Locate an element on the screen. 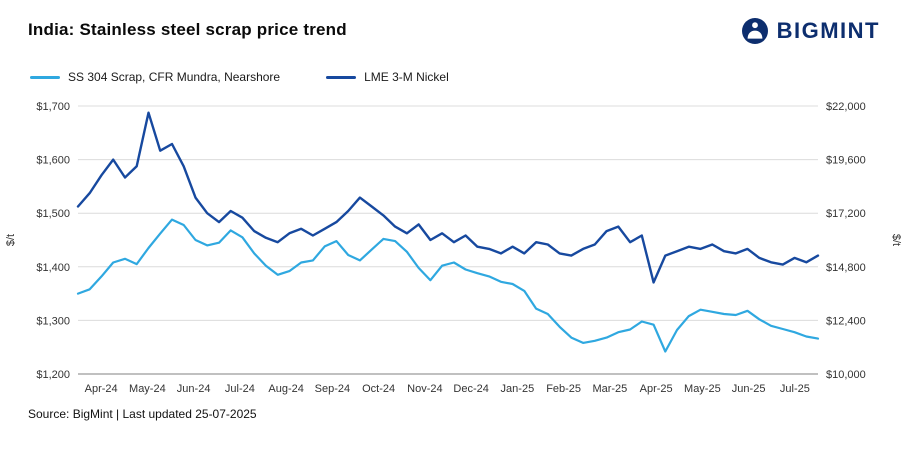 The width and height of the screenshot is (906, 453). x-axis-tick: Jun-24 is located at coordinates (194, 389).